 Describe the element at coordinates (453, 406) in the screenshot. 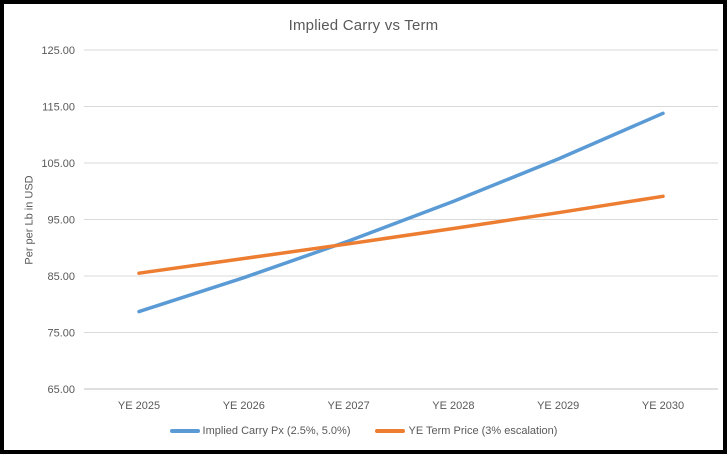

I see `x-tick-label: YE 2028` at that location.